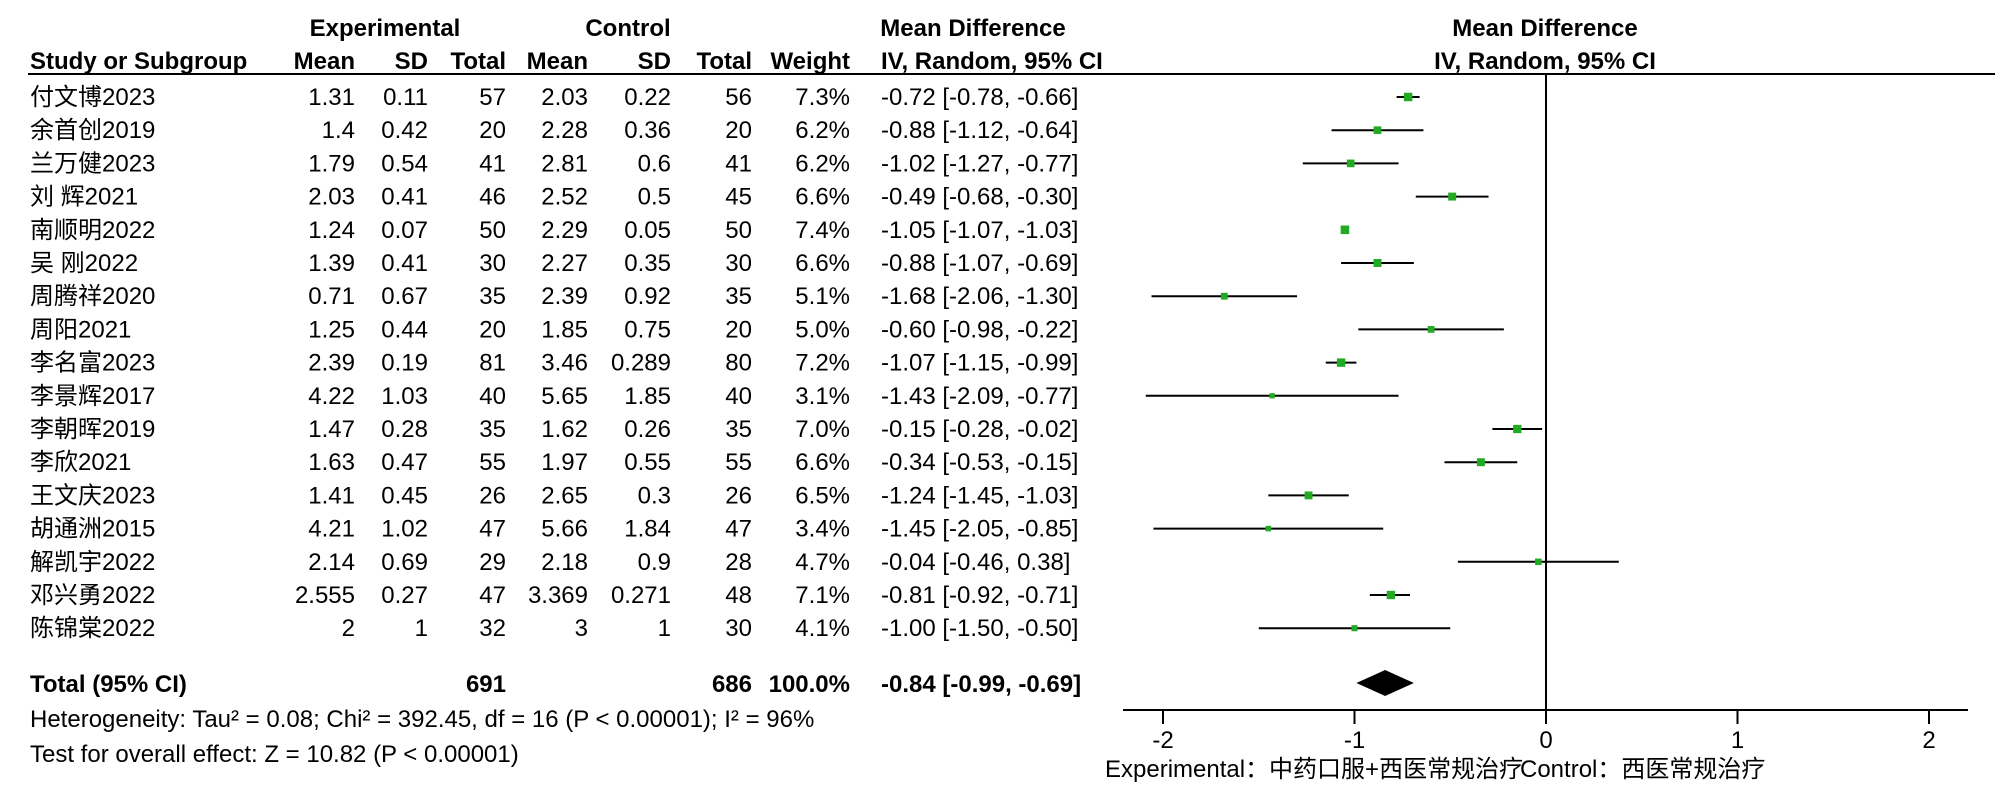 The height and width of the screenshot is (799, 2000). I want to click on study-ctl-mean: 5.65, so click(564, 396).